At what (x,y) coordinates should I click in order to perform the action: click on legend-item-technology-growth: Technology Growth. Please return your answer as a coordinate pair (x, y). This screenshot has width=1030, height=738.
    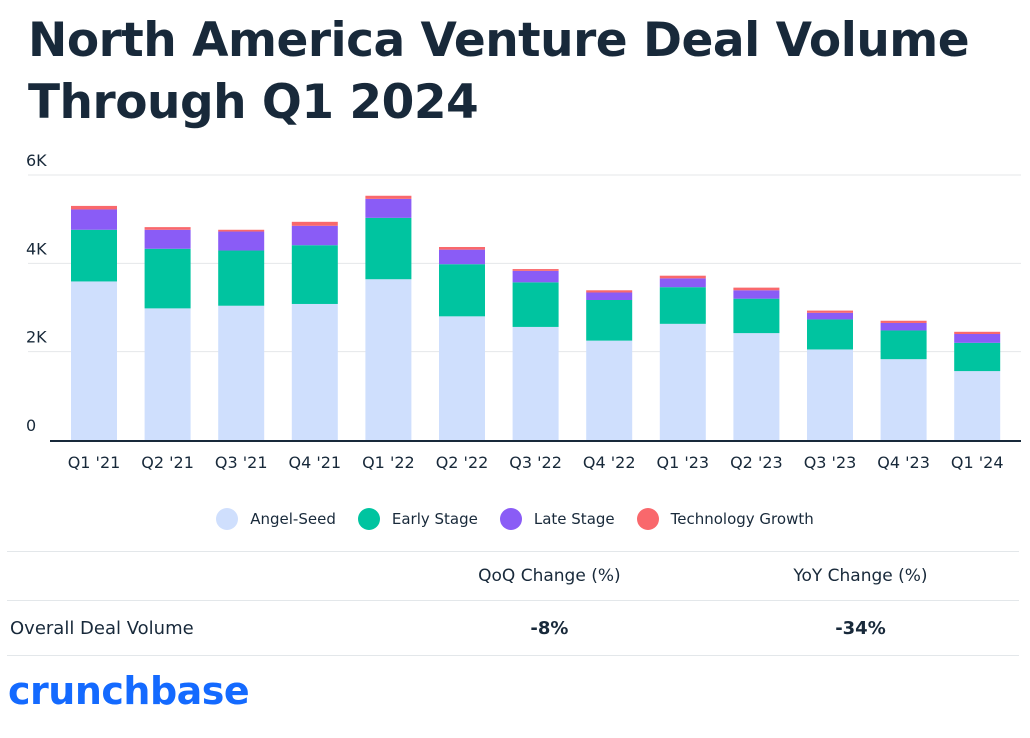
    Looking at the image, I should click on (725, 519).